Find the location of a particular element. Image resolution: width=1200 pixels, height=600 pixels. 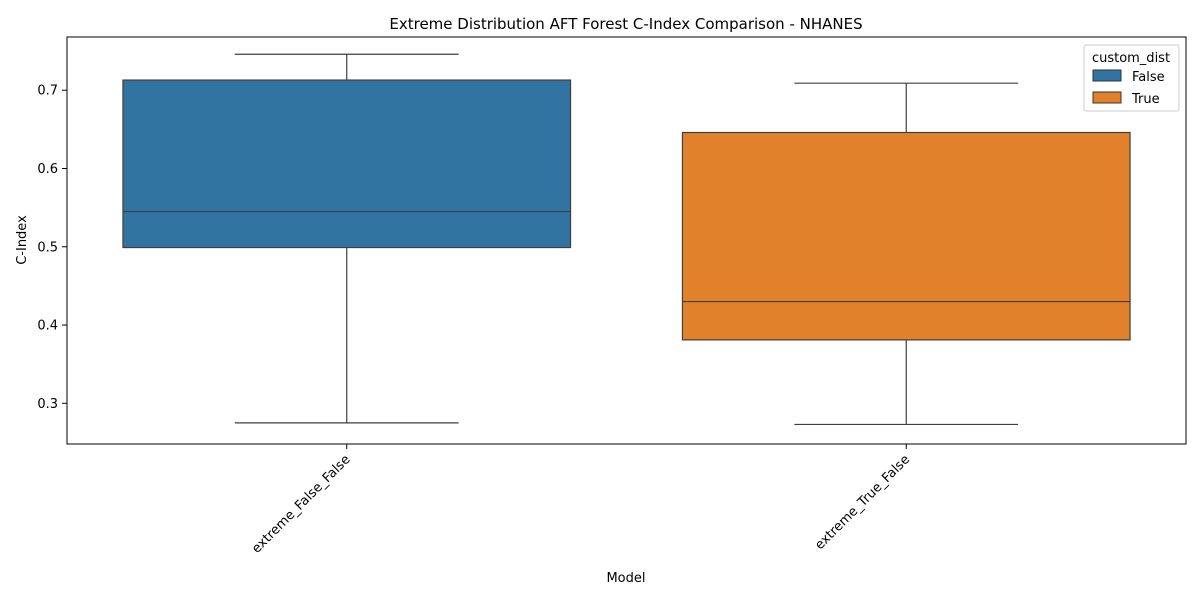

legend: custom_dist False True is located at coordinates (1131, 78).